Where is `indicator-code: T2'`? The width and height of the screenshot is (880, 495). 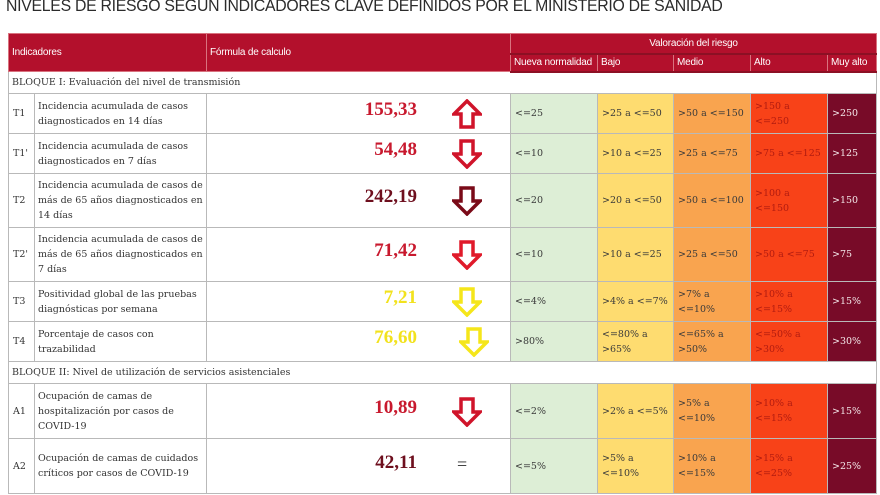
indicator-code: T2' is located at coordinates (21, 254).